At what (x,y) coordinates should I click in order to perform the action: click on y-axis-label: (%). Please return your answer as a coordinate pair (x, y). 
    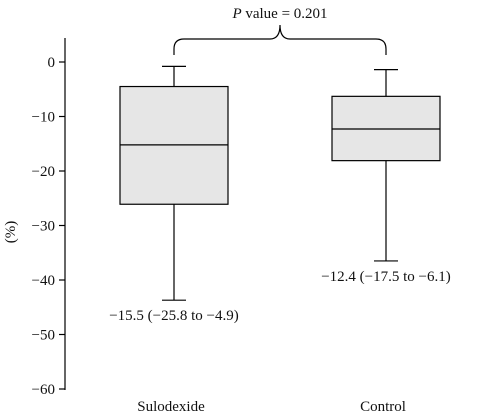
    Looking at the image, I should click on (11, 232).